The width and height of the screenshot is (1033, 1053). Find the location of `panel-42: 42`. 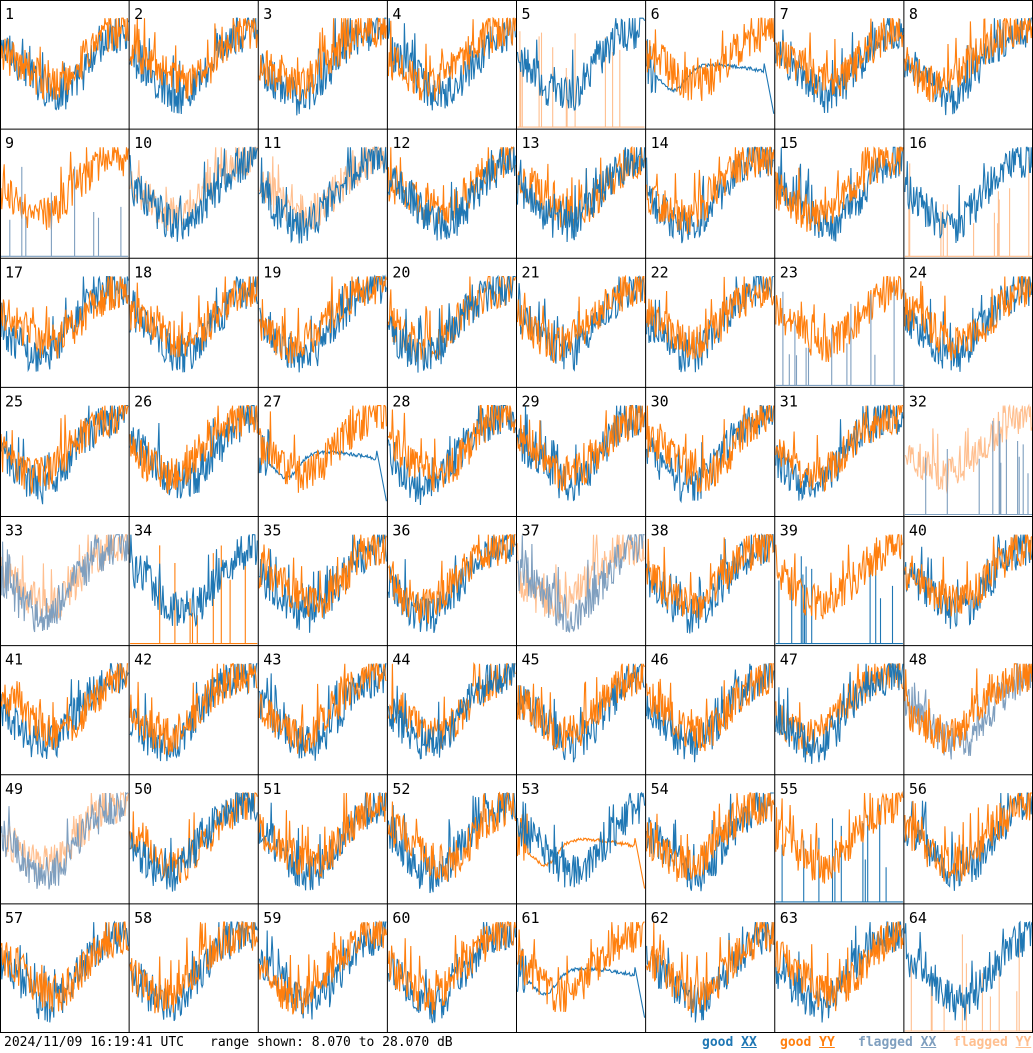

panel-42: 42 is located at coordinates (193, 706).